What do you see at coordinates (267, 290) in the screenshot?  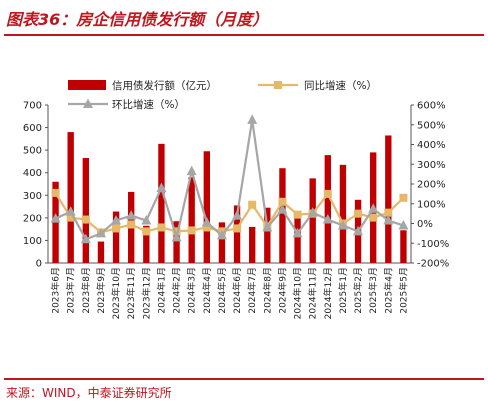 I see `x-tick-label: 2024年8月` at bounding box center [267, 290].